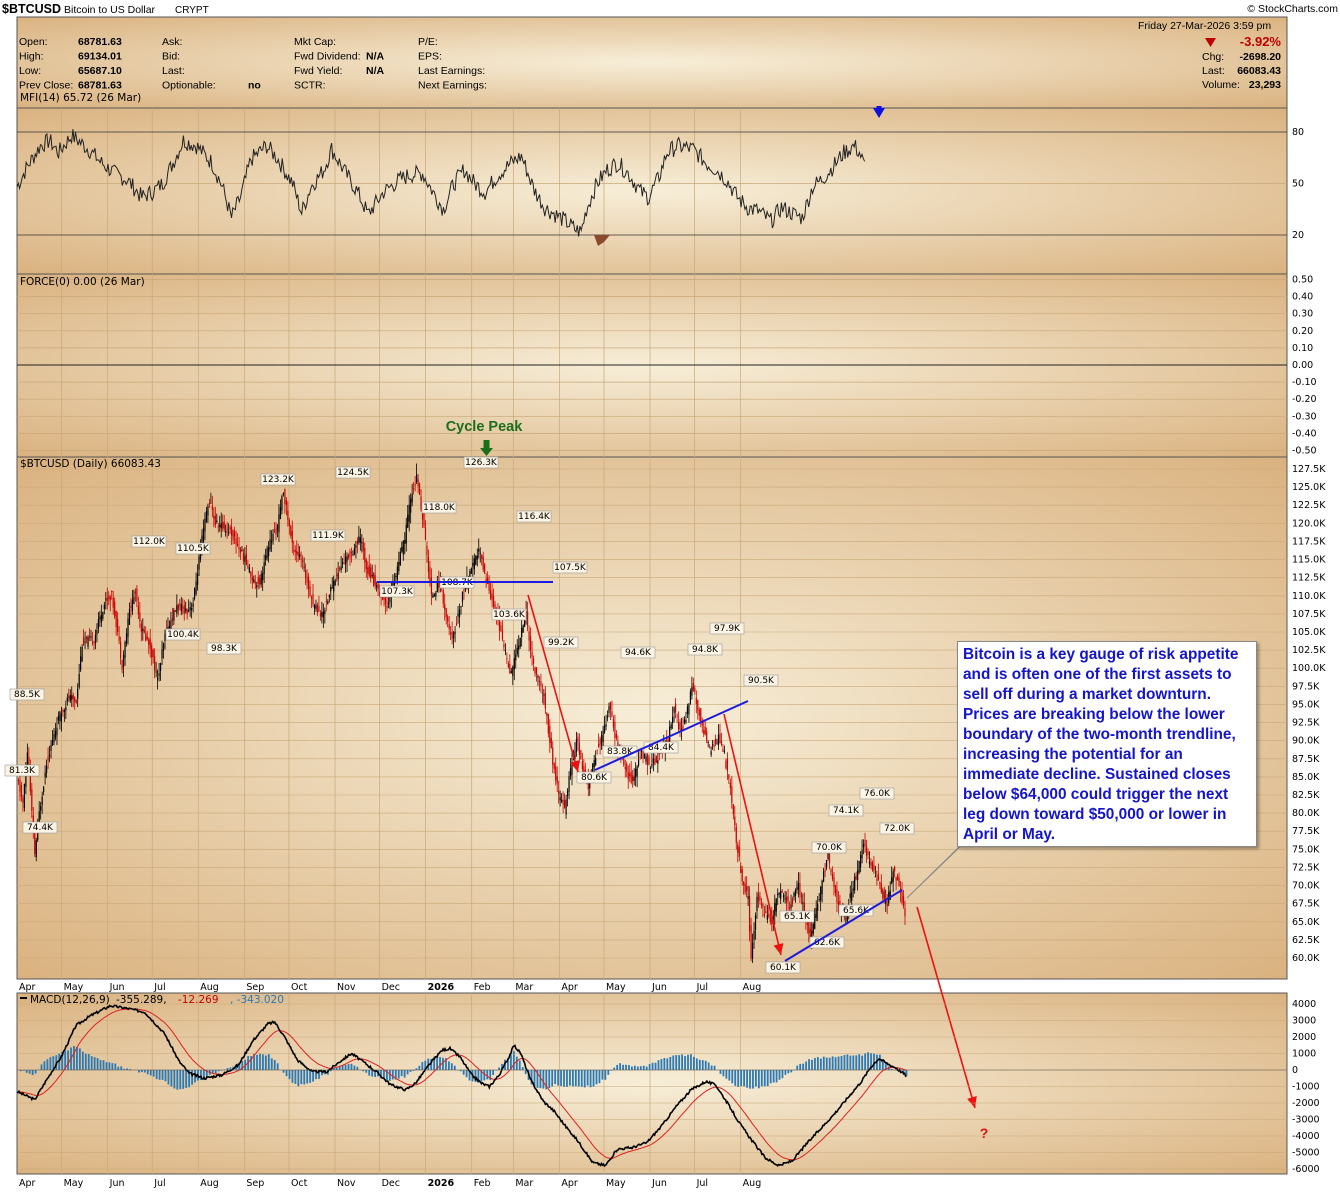 The image size is (1340, 1192). Describe the element at coordinates (661, 748) in the screenshot. I see `price-label-text: 84.4K` at that location.